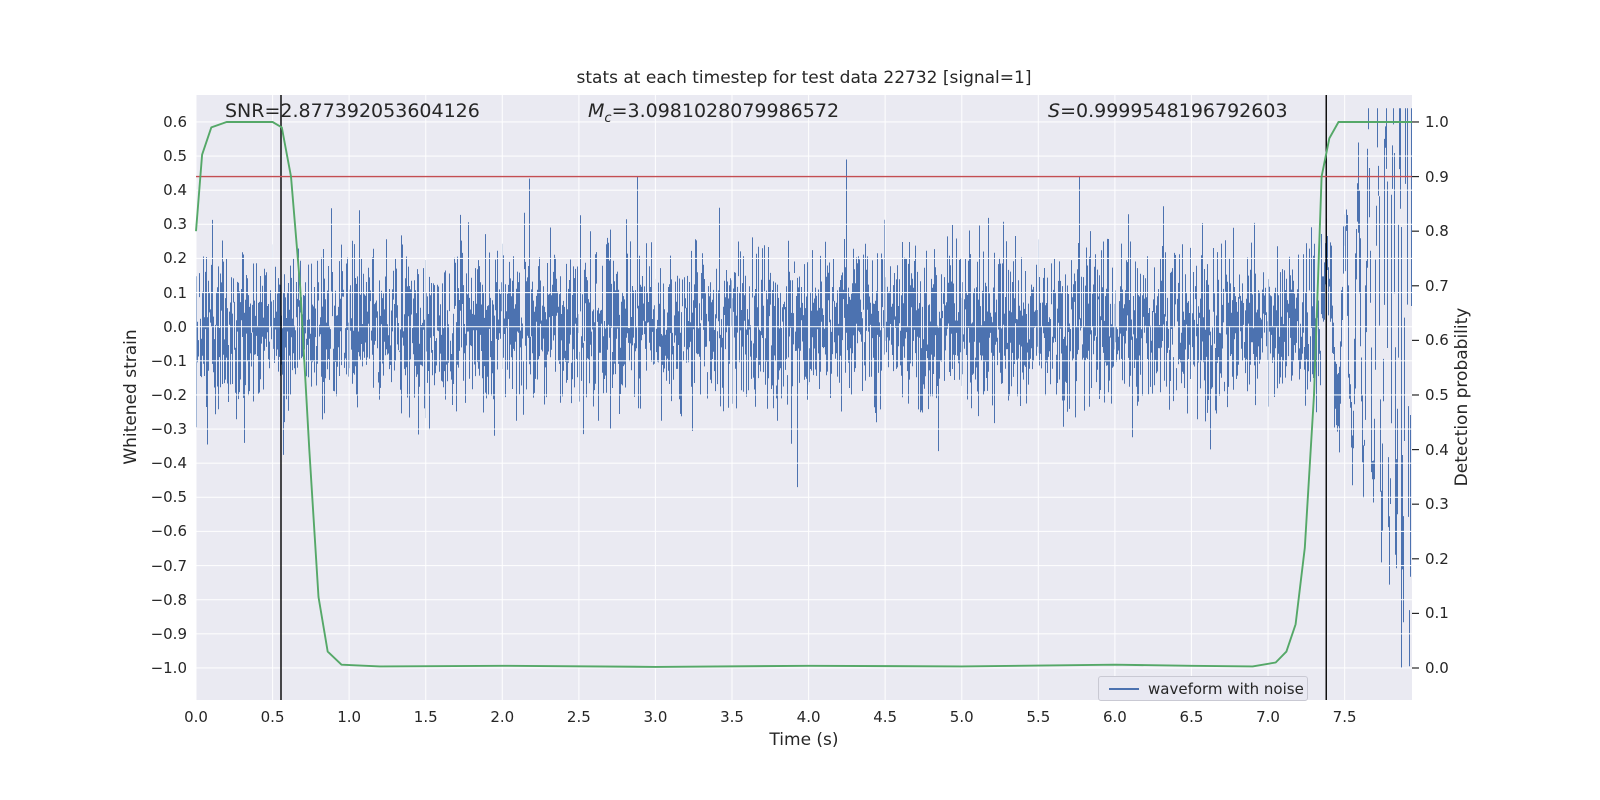 This screenshot has height=800, width=1600. What do you see at coordinates (596, 111) in the screenshot?
I see `annotation-mc-var: M` at bounding box center [596, 111].